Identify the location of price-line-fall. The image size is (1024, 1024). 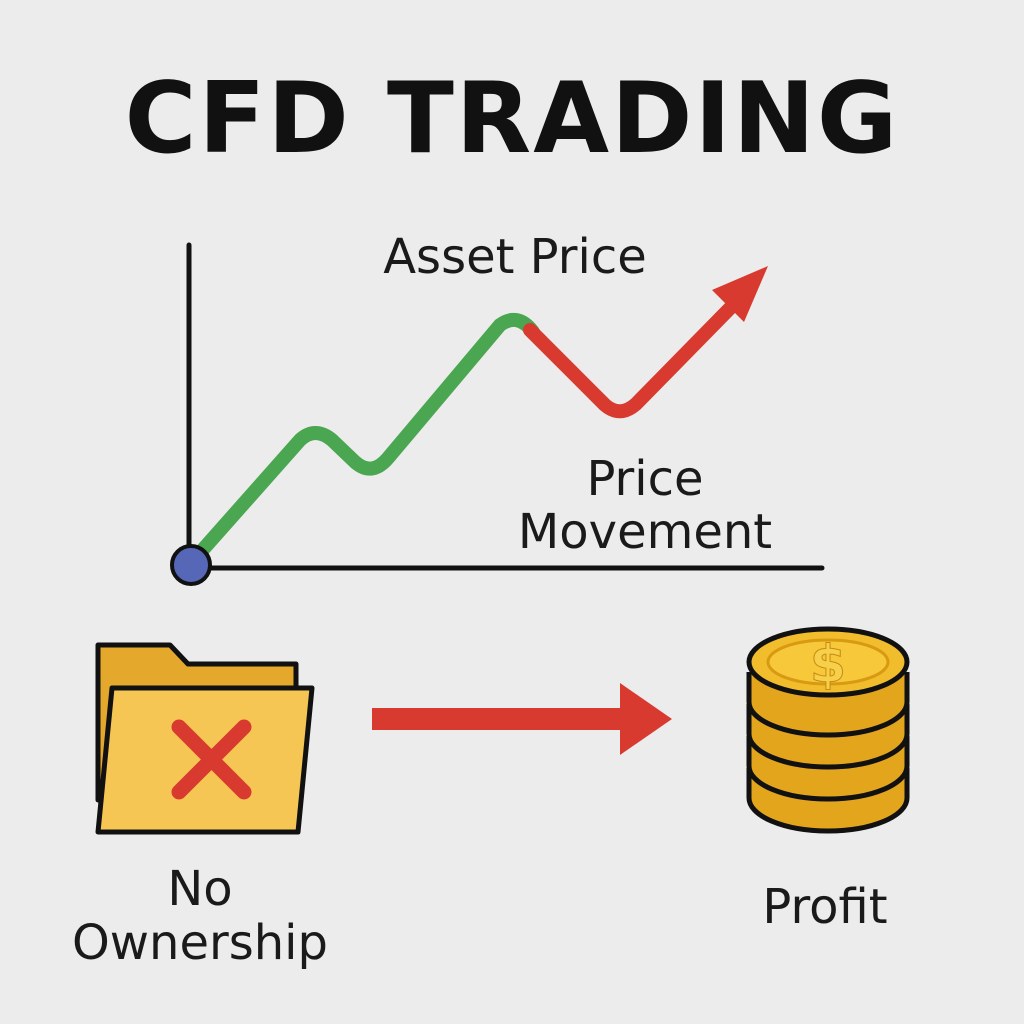
(634, 356).